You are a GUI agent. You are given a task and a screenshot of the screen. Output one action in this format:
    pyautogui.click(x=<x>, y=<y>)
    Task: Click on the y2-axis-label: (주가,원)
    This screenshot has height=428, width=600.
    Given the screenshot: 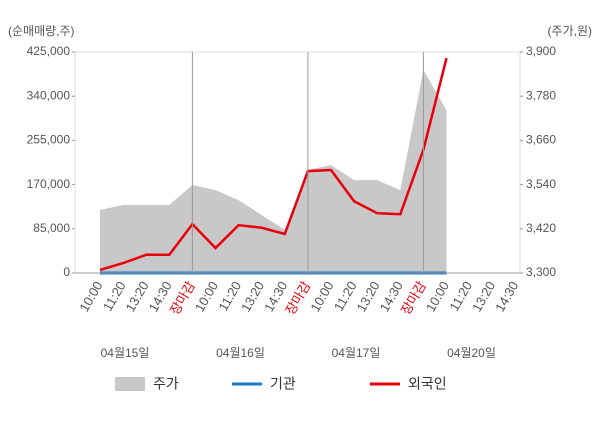 What is the action you would take?
    pyautogui.click(x=570, y=31)
    